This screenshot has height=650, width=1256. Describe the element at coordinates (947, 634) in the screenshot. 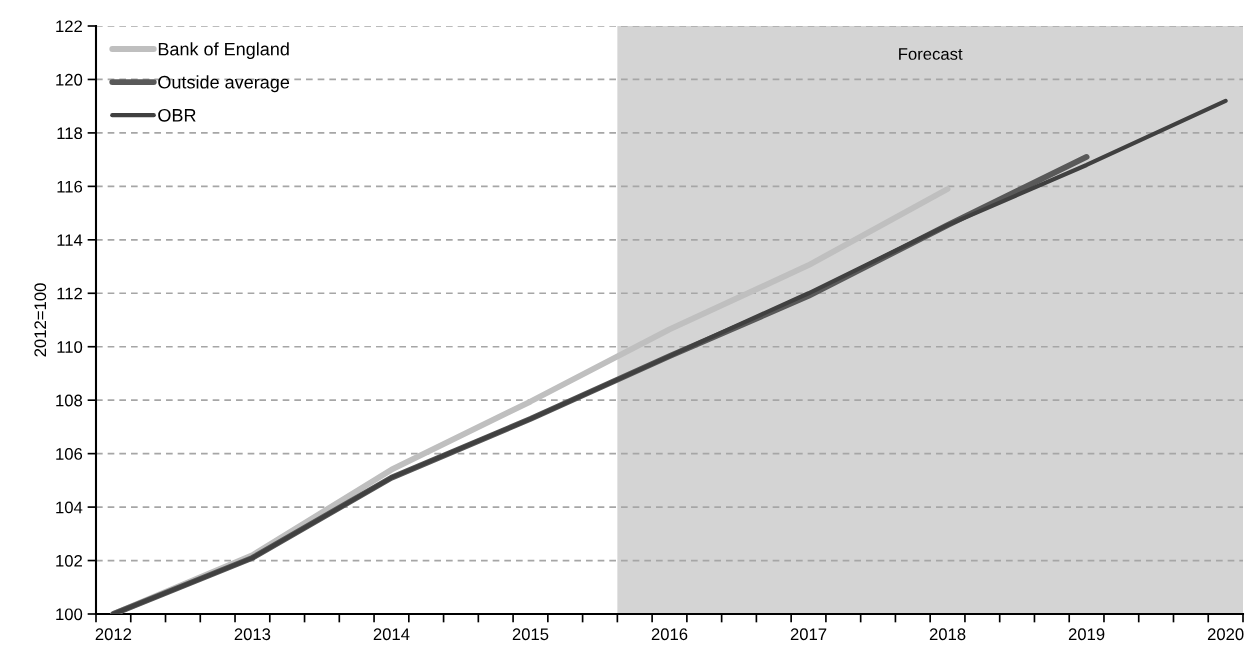

I see `x-tick-label: 2018` at that location.